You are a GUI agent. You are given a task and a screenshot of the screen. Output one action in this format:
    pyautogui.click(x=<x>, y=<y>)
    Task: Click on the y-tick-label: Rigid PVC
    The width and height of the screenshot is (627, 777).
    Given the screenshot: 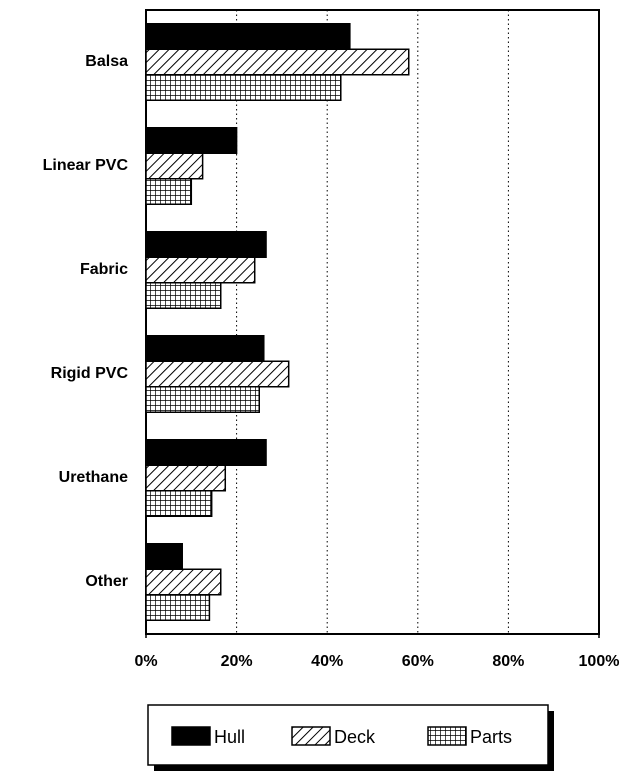 What is the action you would take?
    pyautogui.click(x=90, y=373)
    